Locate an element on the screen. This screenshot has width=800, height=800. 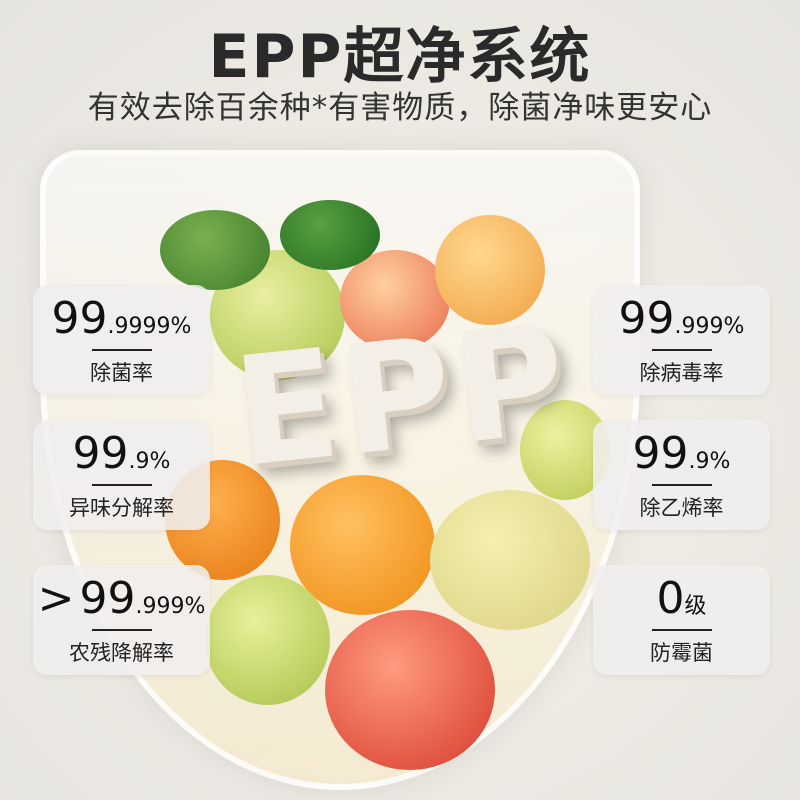
stat-card-ethylene: 99.9% 除乙烯率 is located at coordinates (681, 475).